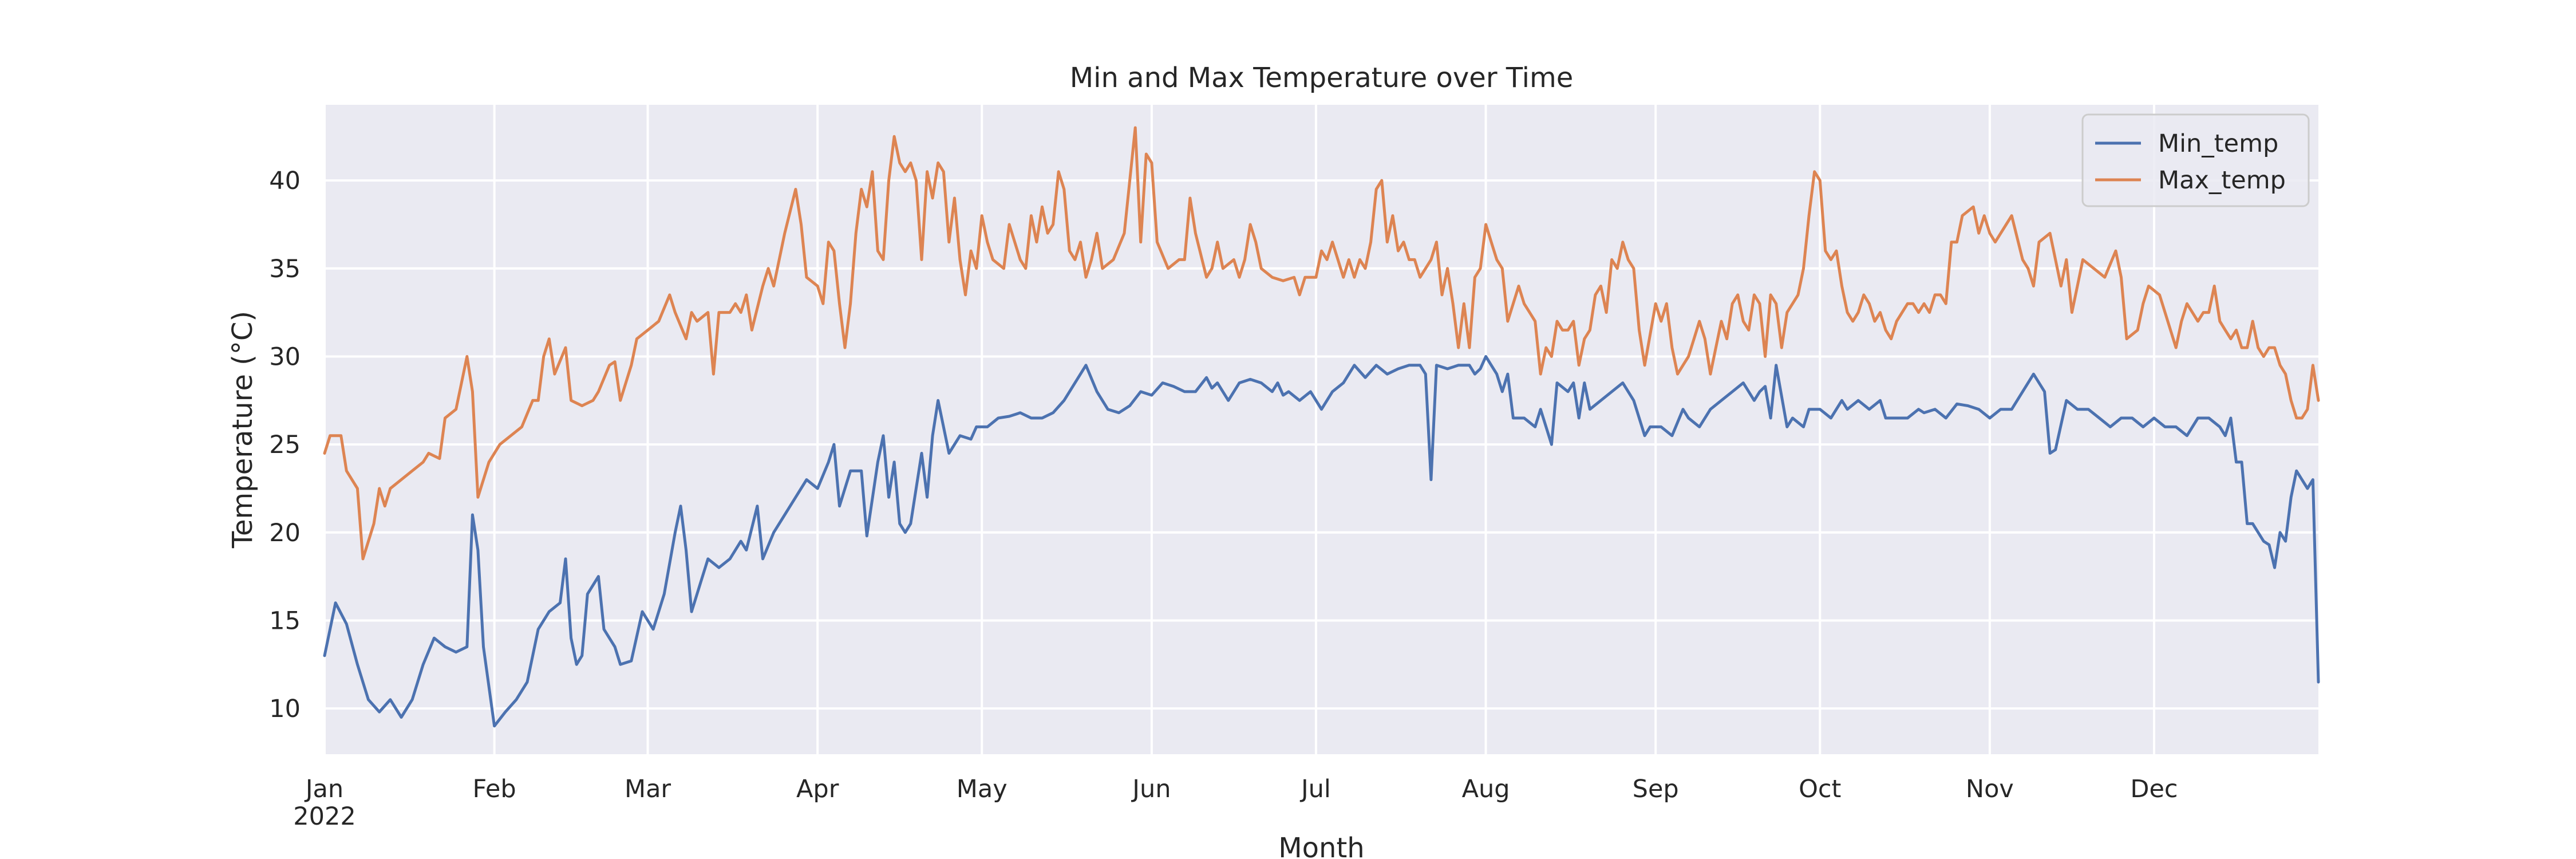 This screenshot has height=859, width=2576. What do you see at coordinates (494, 789) in the screenshot?
I see `x-tick-label: Feb` at bounding box center [494, 789].